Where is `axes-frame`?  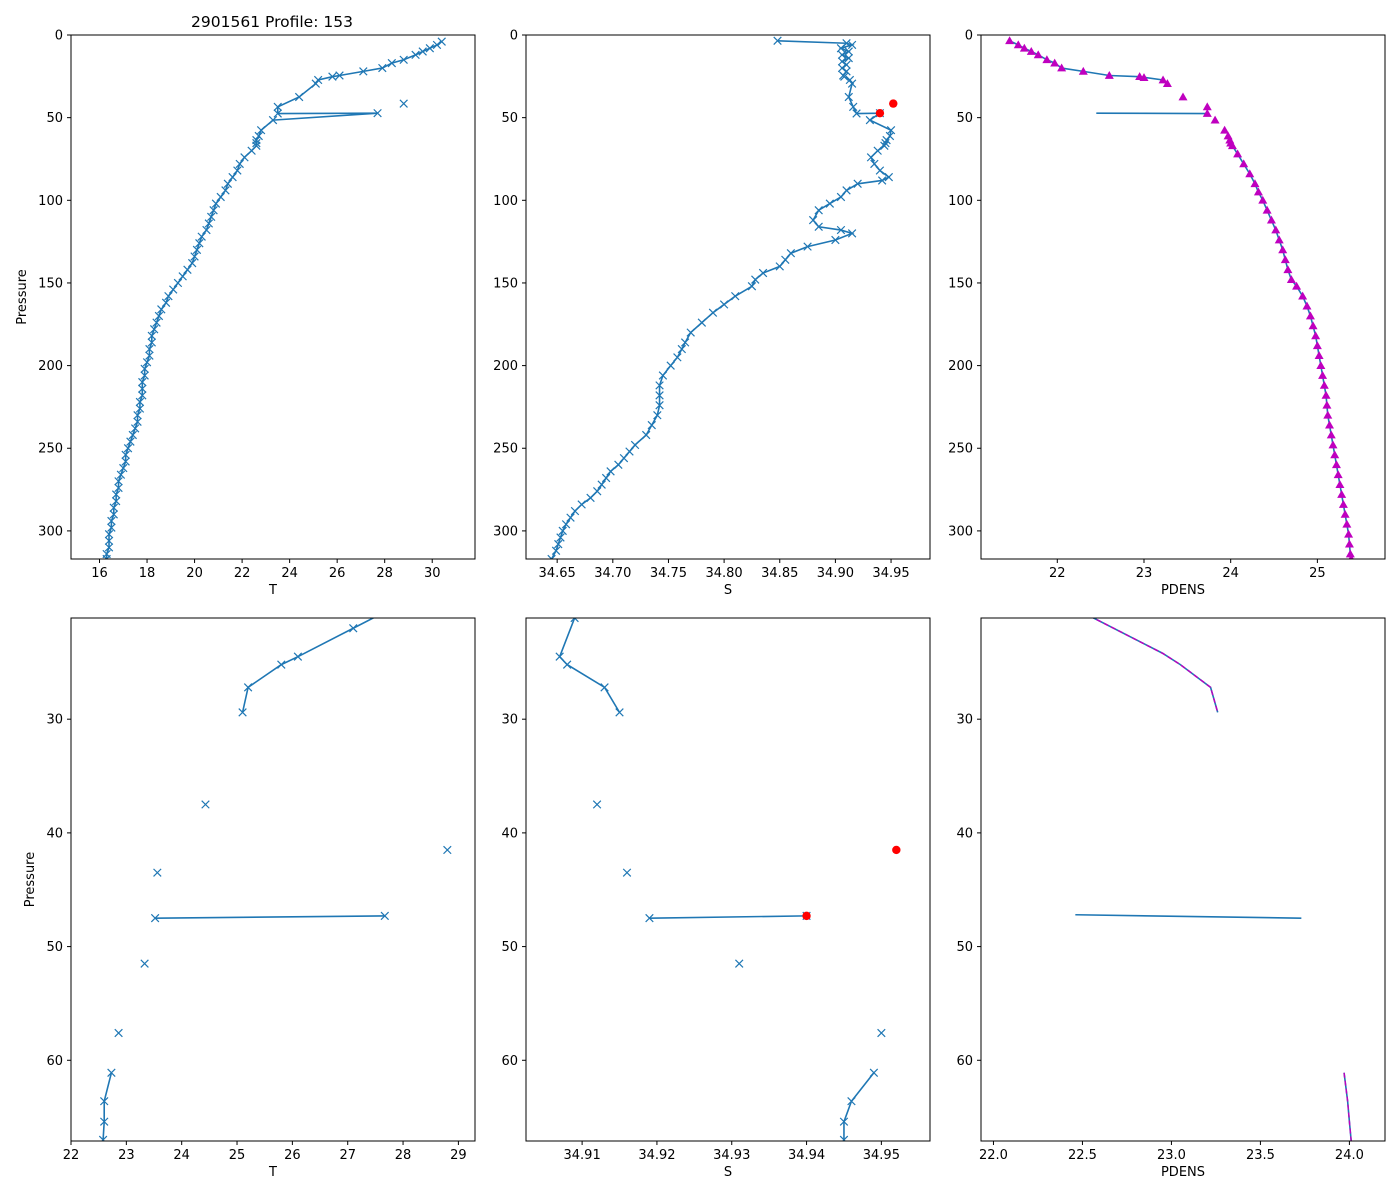
axes-frame is located at coordinates (728, 879).